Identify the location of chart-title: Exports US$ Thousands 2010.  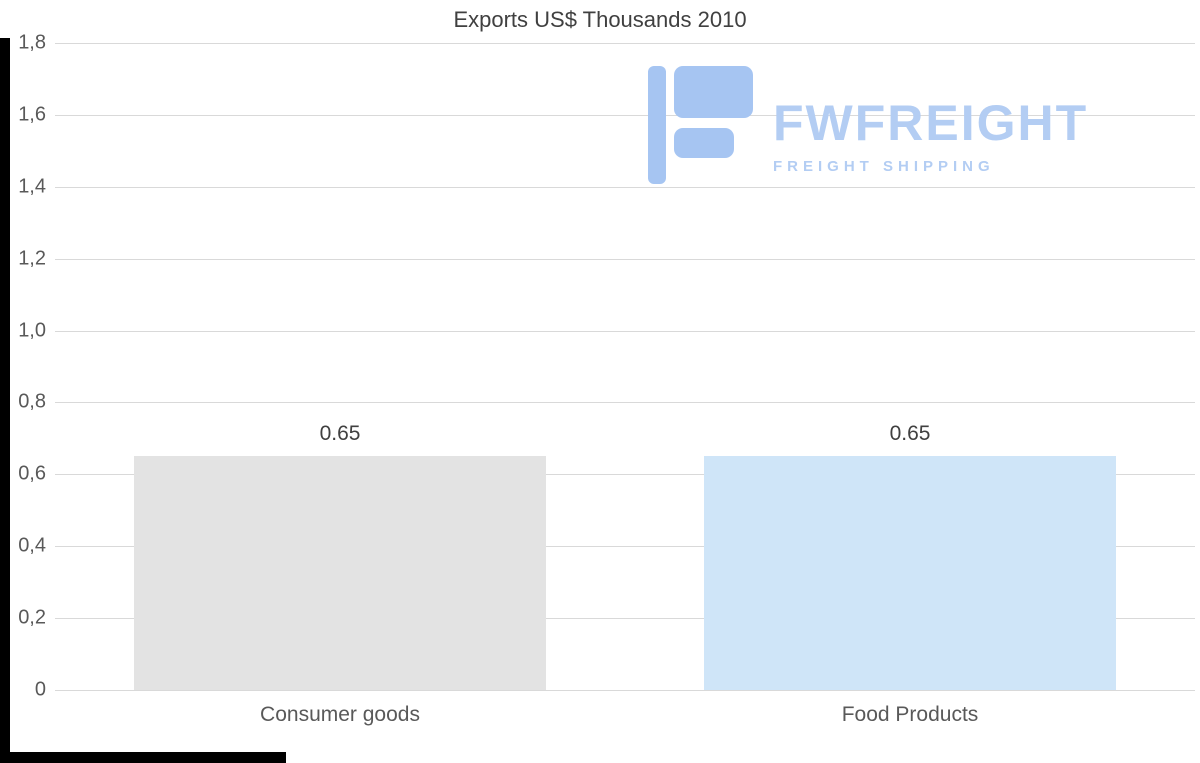
(600, 19).